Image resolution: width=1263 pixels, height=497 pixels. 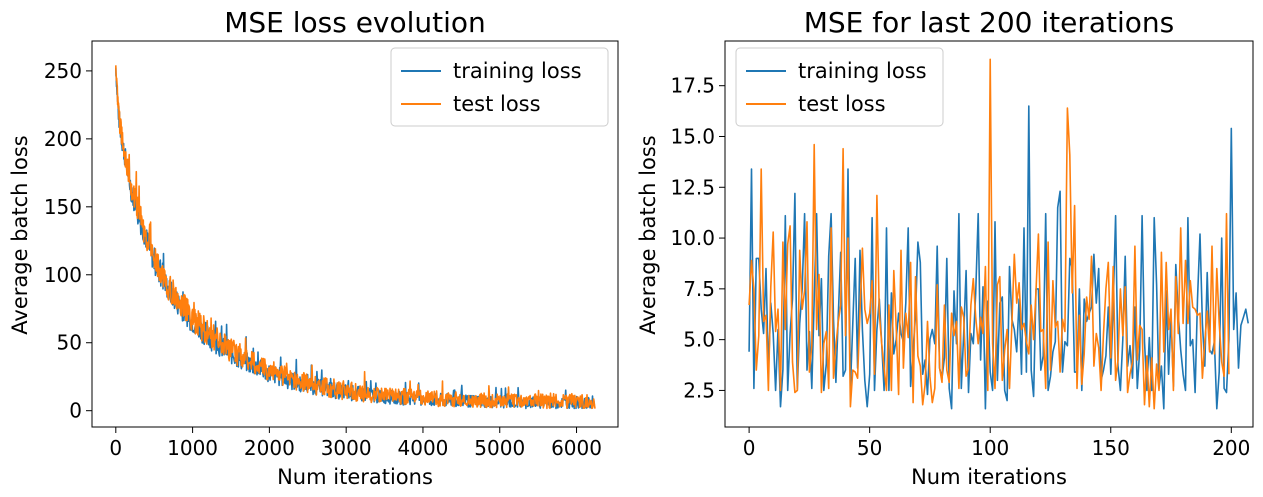 What do you see at coordinates (269, 448) in the screenshot?
I see `x-tick-label: 2000` at bounding box center [269, 448].